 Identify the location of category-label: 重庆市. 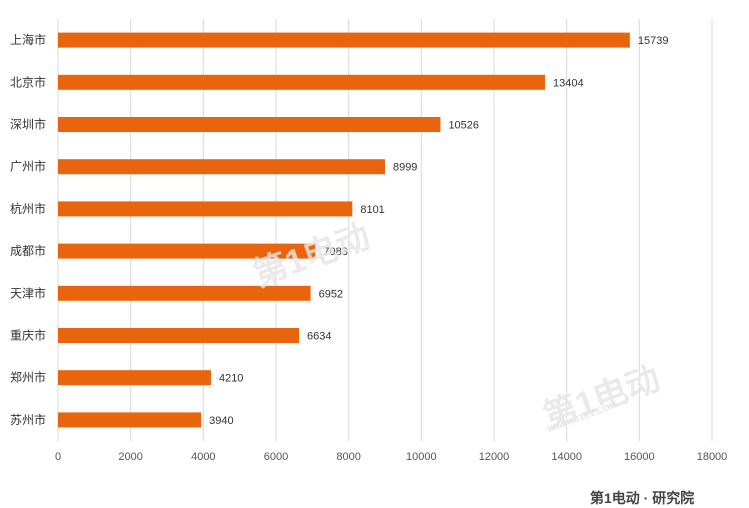
(28, 335).